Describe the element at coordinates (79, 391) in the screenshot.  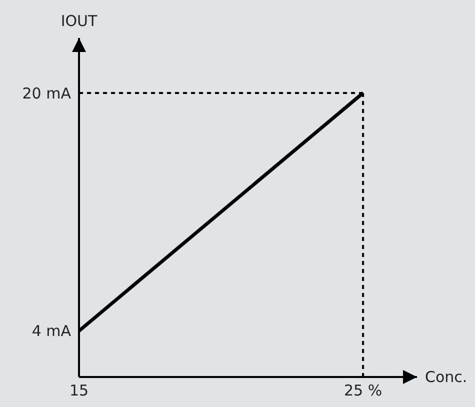
I see `x-tick-label: 15` at that location.